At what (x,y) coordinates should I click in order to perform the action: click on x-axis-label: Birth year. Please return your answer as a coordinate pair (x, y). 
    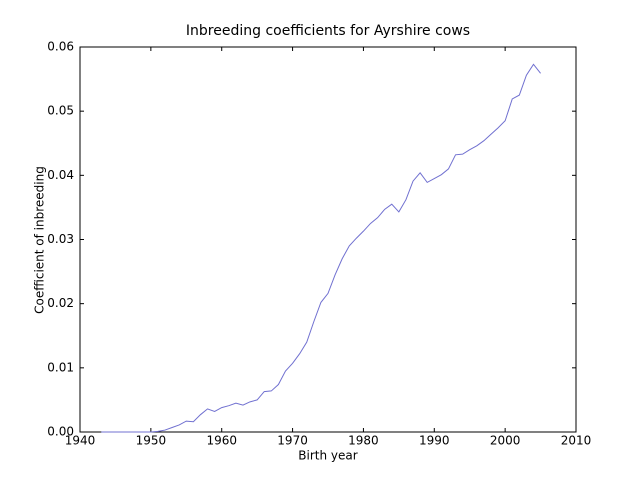
    Looking at the image, I should click on (327, 456).